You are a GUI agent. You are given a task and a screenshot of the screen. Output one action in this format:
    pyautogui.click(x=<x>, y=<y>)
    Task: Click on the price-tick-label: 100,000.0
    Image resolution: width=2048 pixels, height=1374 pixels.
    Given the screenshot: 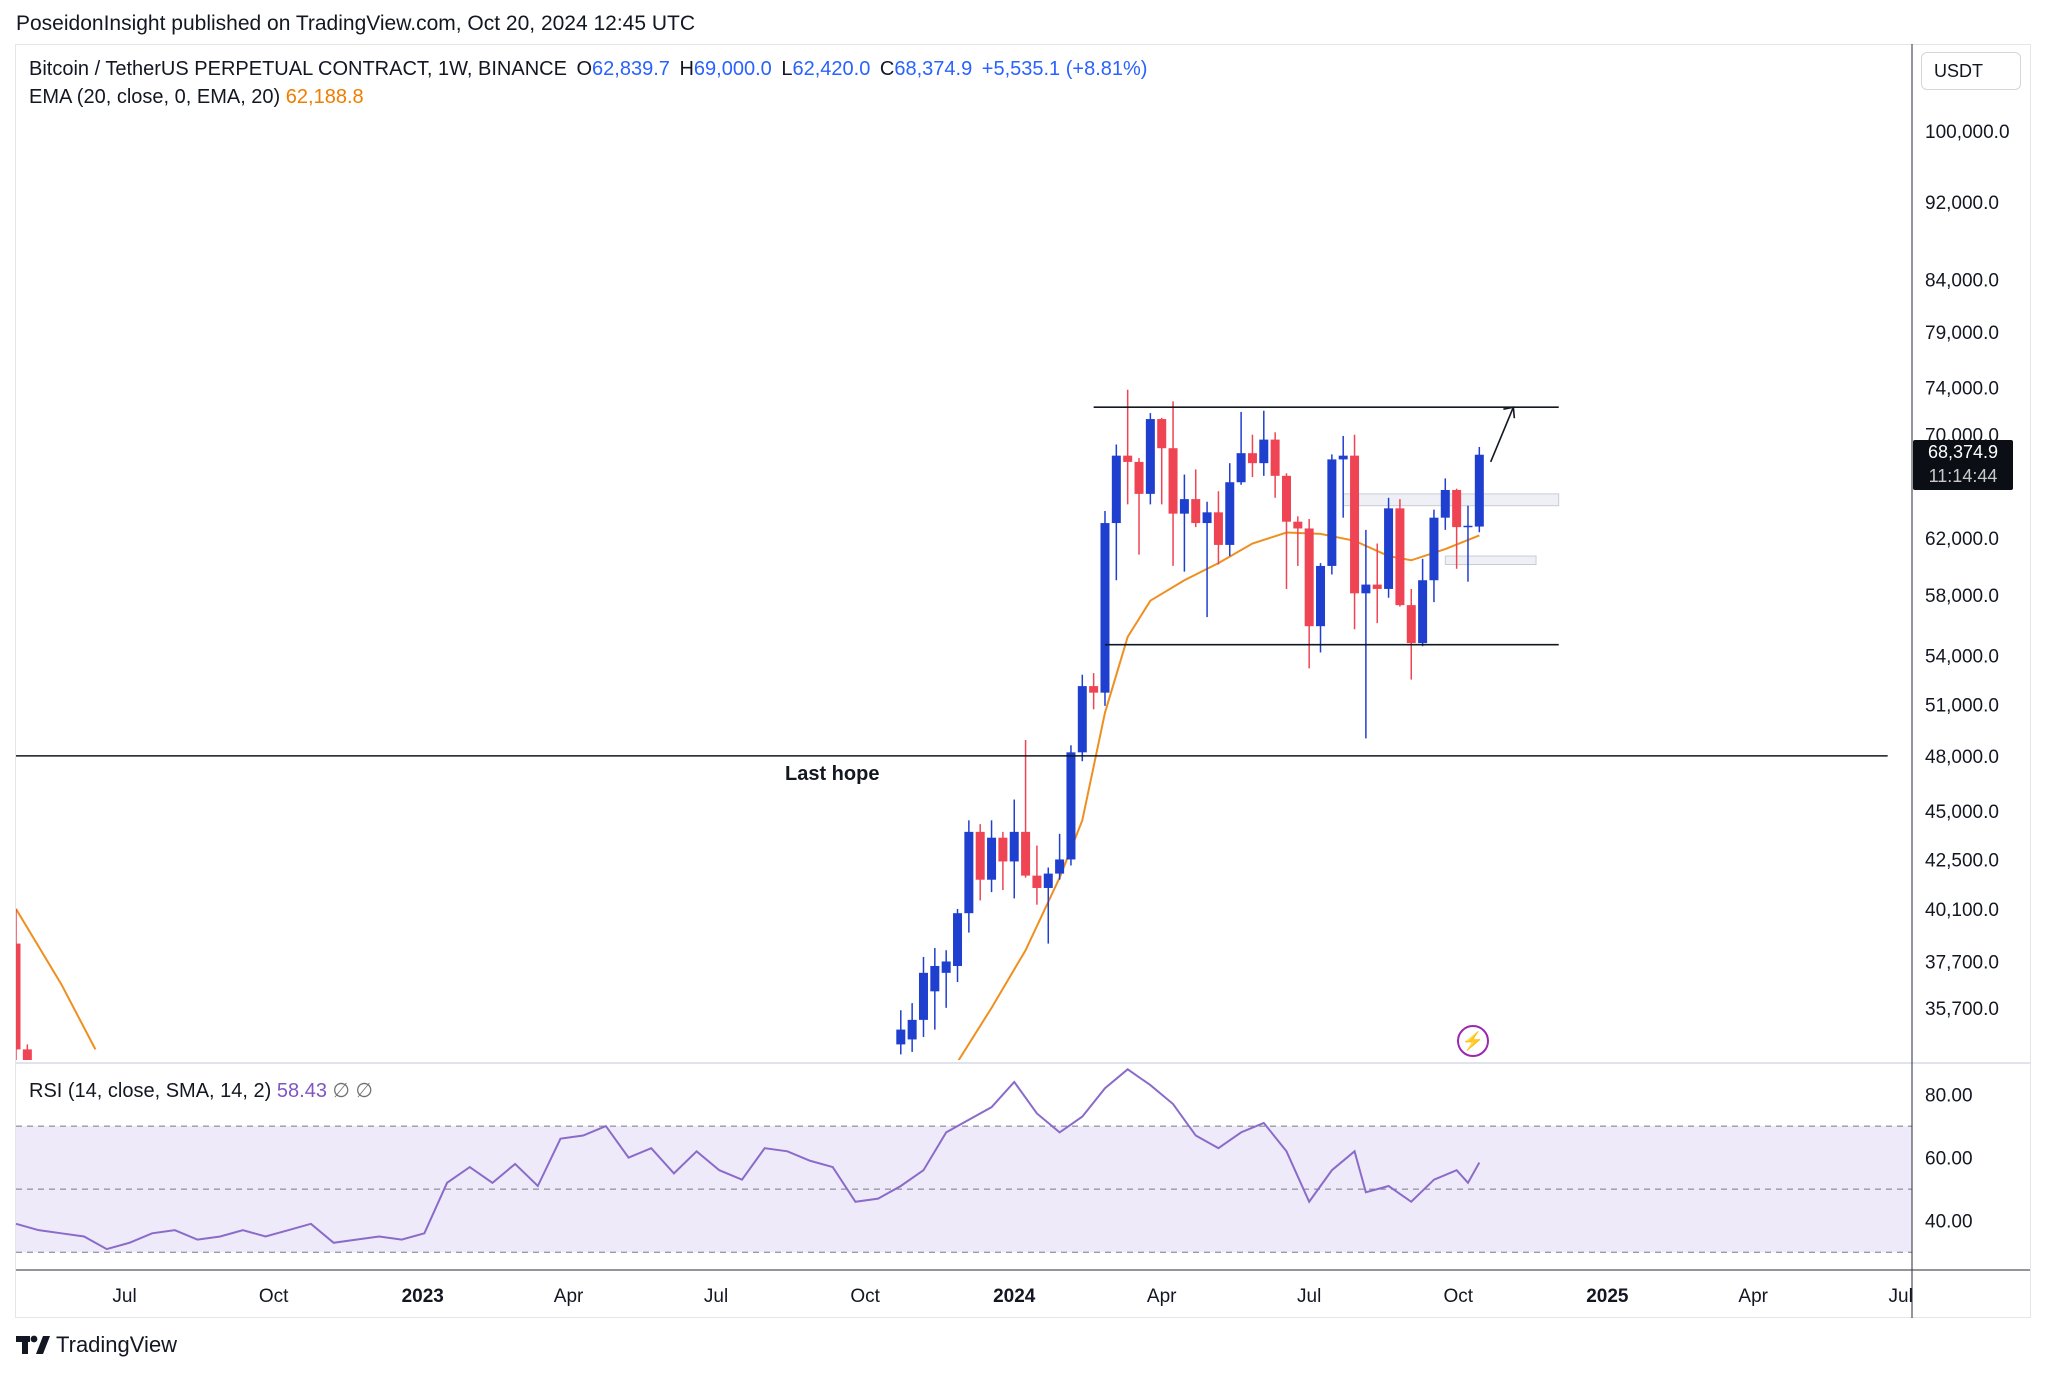 What is the action you would take?
    pyautogui.click(x=1967, y=132)
    